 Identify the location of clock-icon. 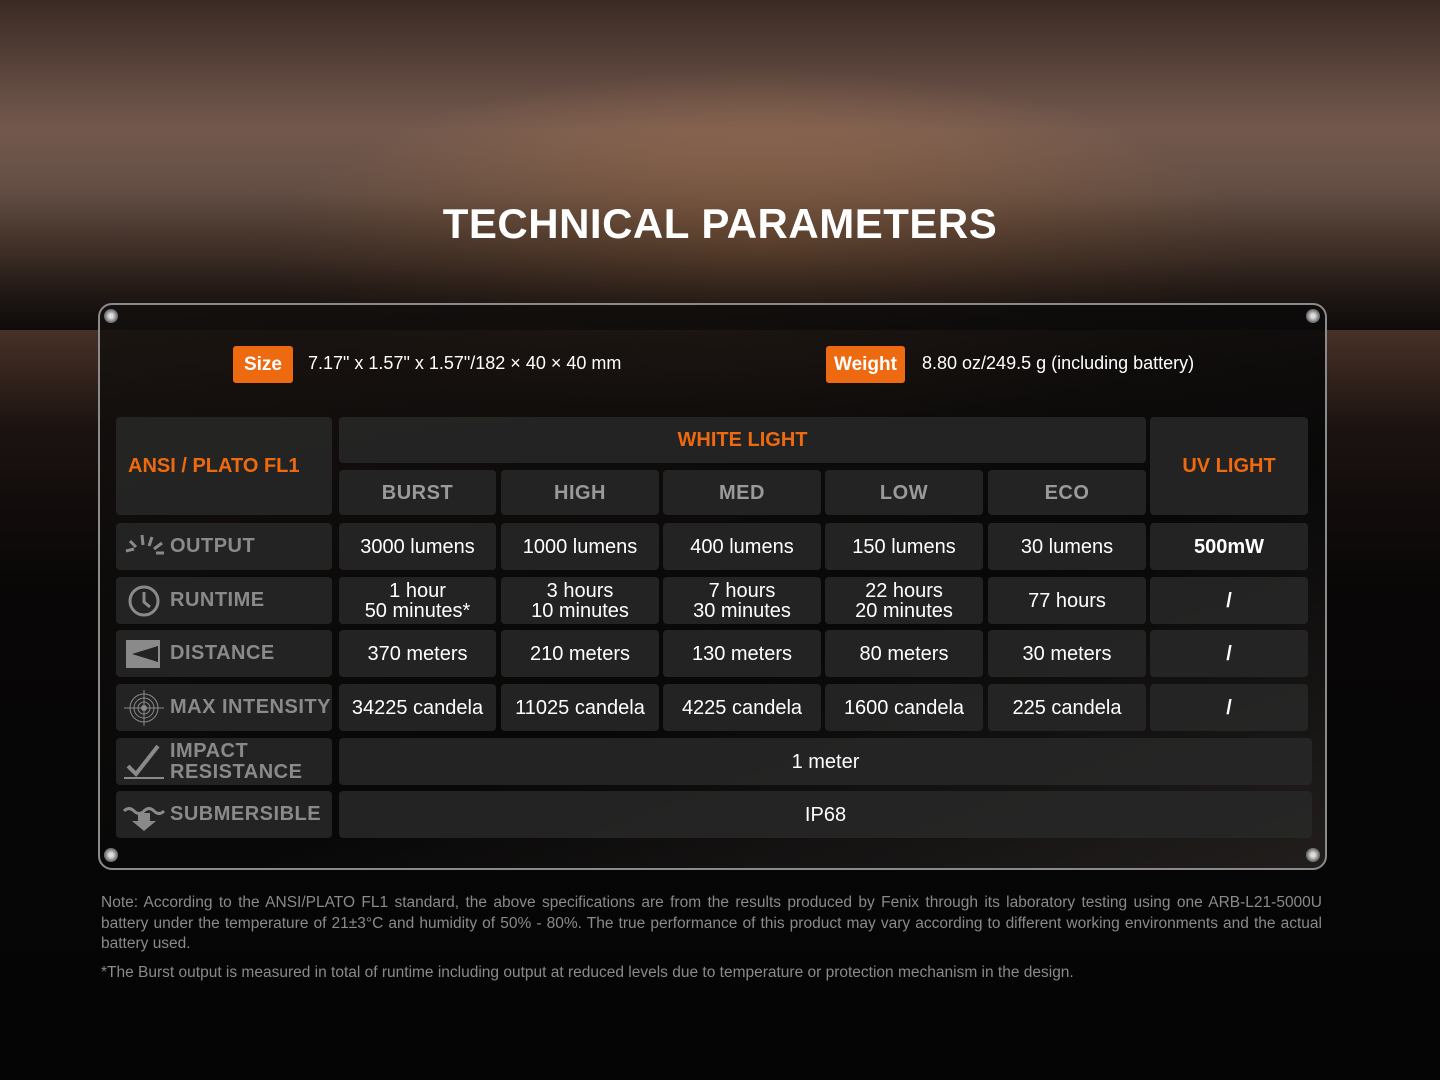
(144, 600).